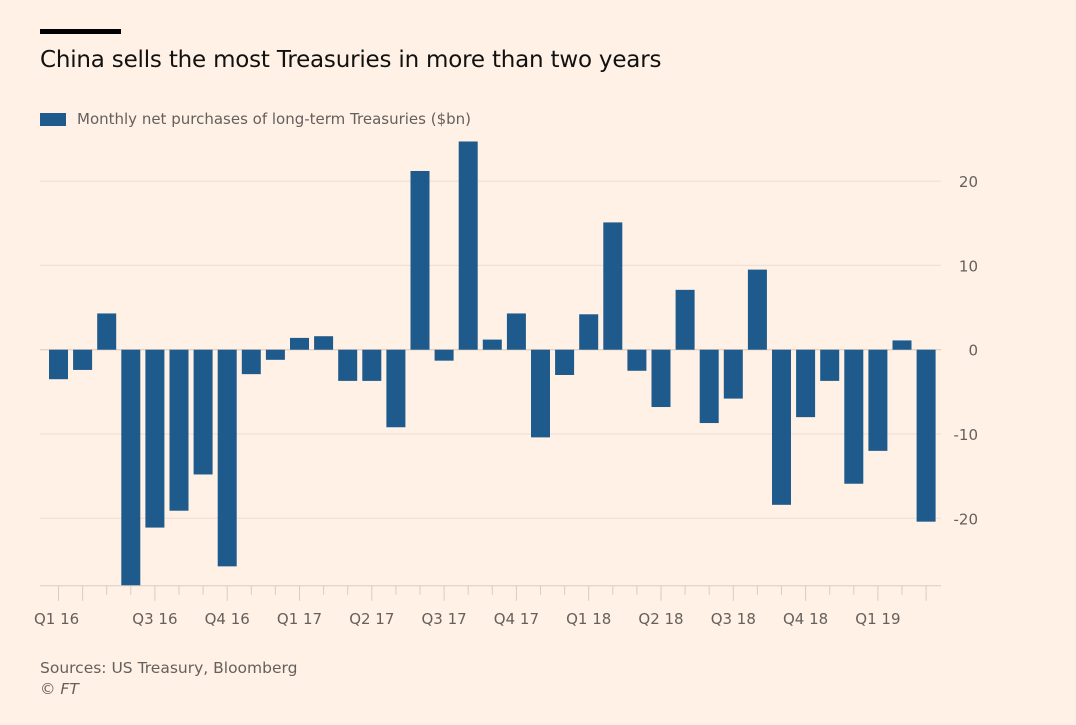 Image resolution: width=1076 pixels, height=725 pixels. Describe the element at coordinates (371, 619) in the screenshot. I see `x-tick-label: Q2 17` at that location.